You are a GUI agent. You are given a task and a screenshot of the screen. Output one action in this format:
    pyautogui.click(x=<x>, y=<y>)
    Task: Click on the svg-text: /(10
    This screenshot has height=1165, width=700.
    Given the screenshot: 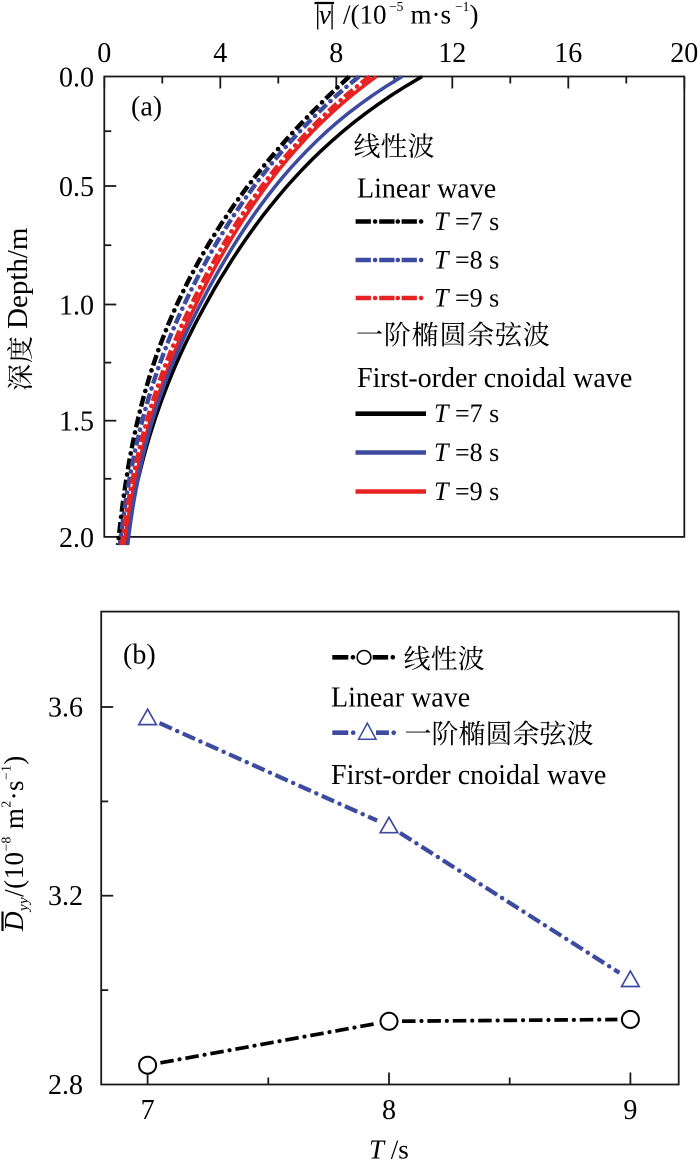 What is the action you would take?
    pyautogui.click(x=365, y=15)
    